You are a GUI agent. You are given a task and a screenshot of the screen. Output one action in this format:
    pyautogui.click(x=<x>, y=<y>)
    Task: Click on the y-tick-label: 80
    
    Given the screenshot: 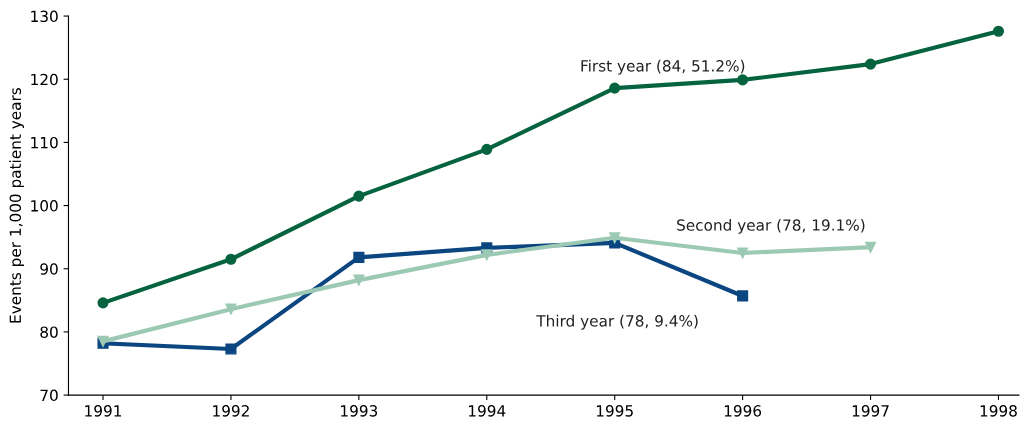 What is the action you would take?
    pyautogui.click(x=49, y=332)
    